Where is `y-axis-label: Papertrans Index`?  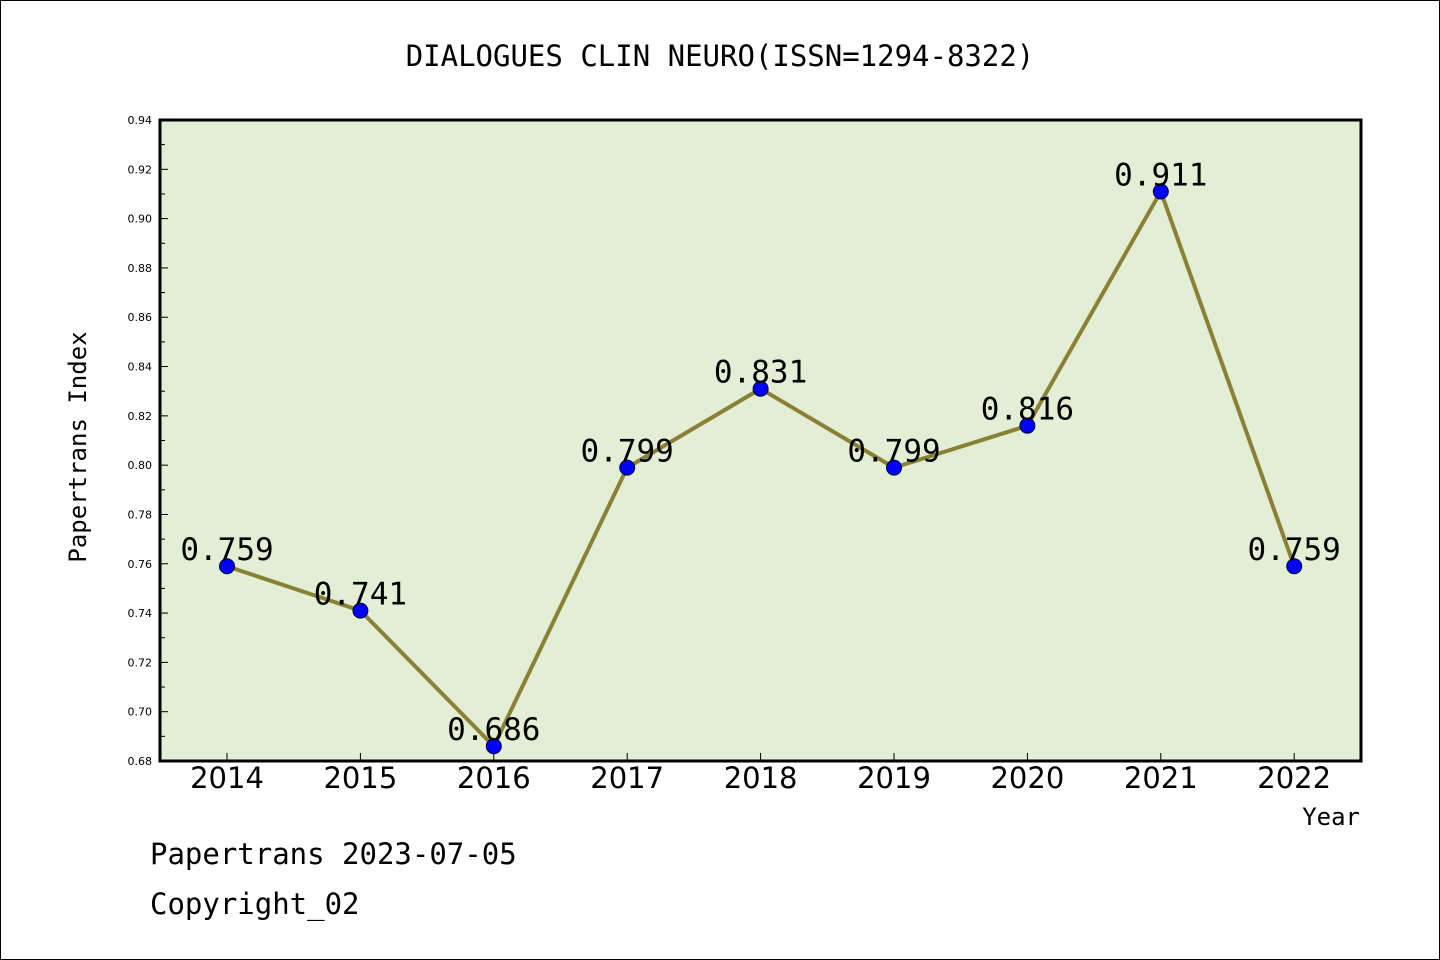
y-axis-label: Papertrans Index is located at coordinates (78, 446).